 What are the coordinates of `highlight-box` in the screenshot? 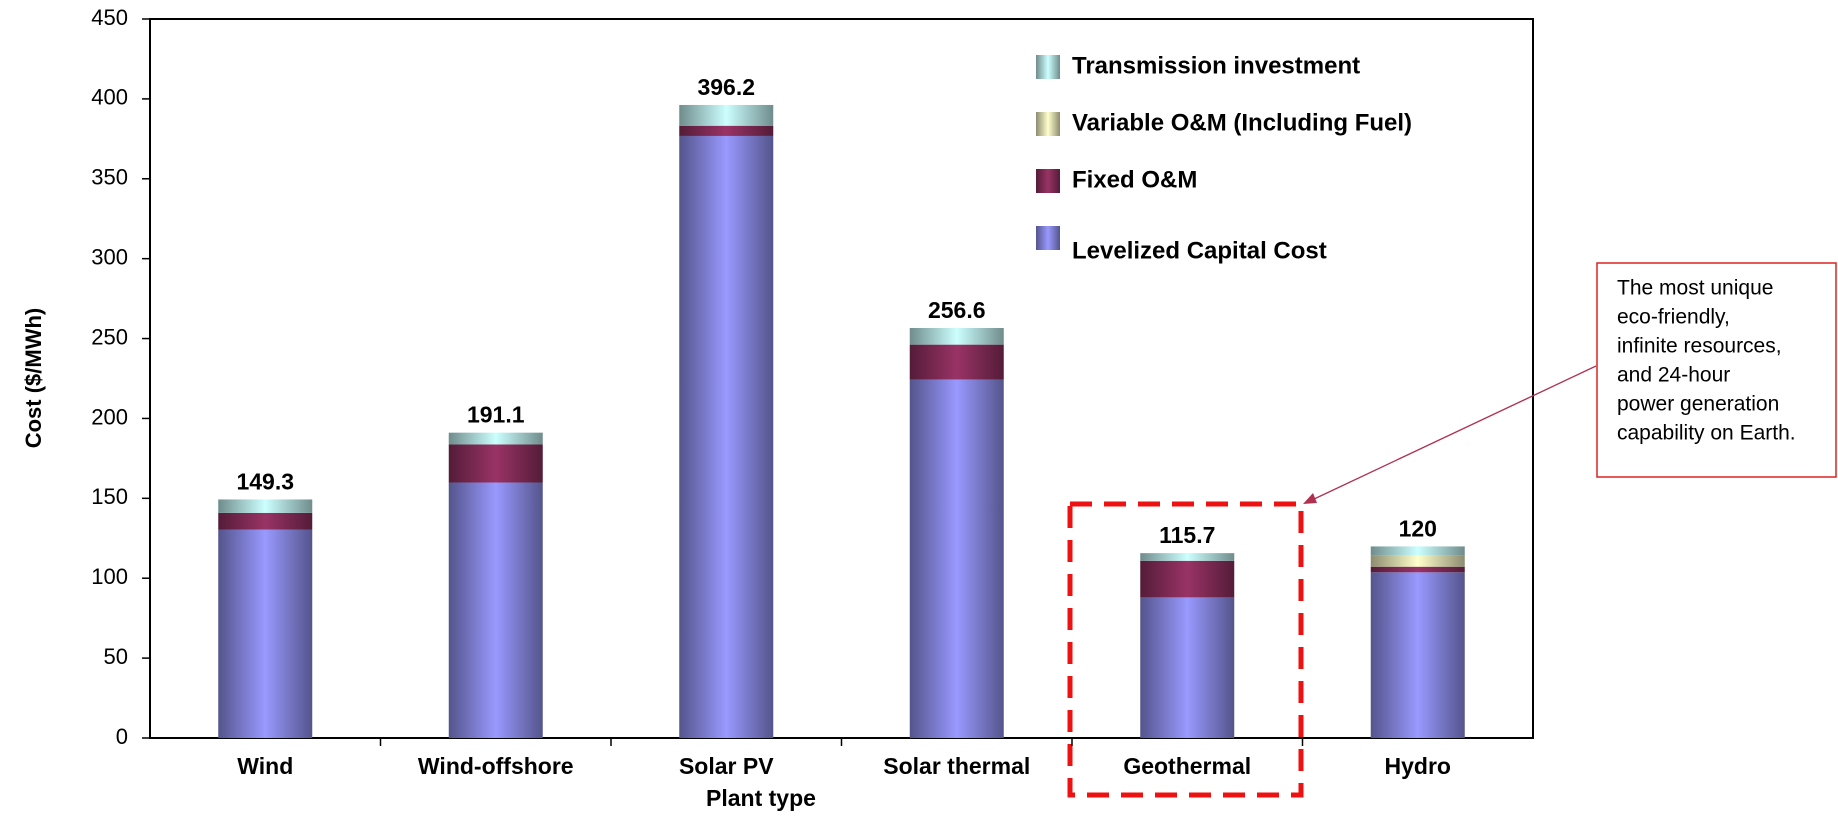 It's located at (1185, 649).